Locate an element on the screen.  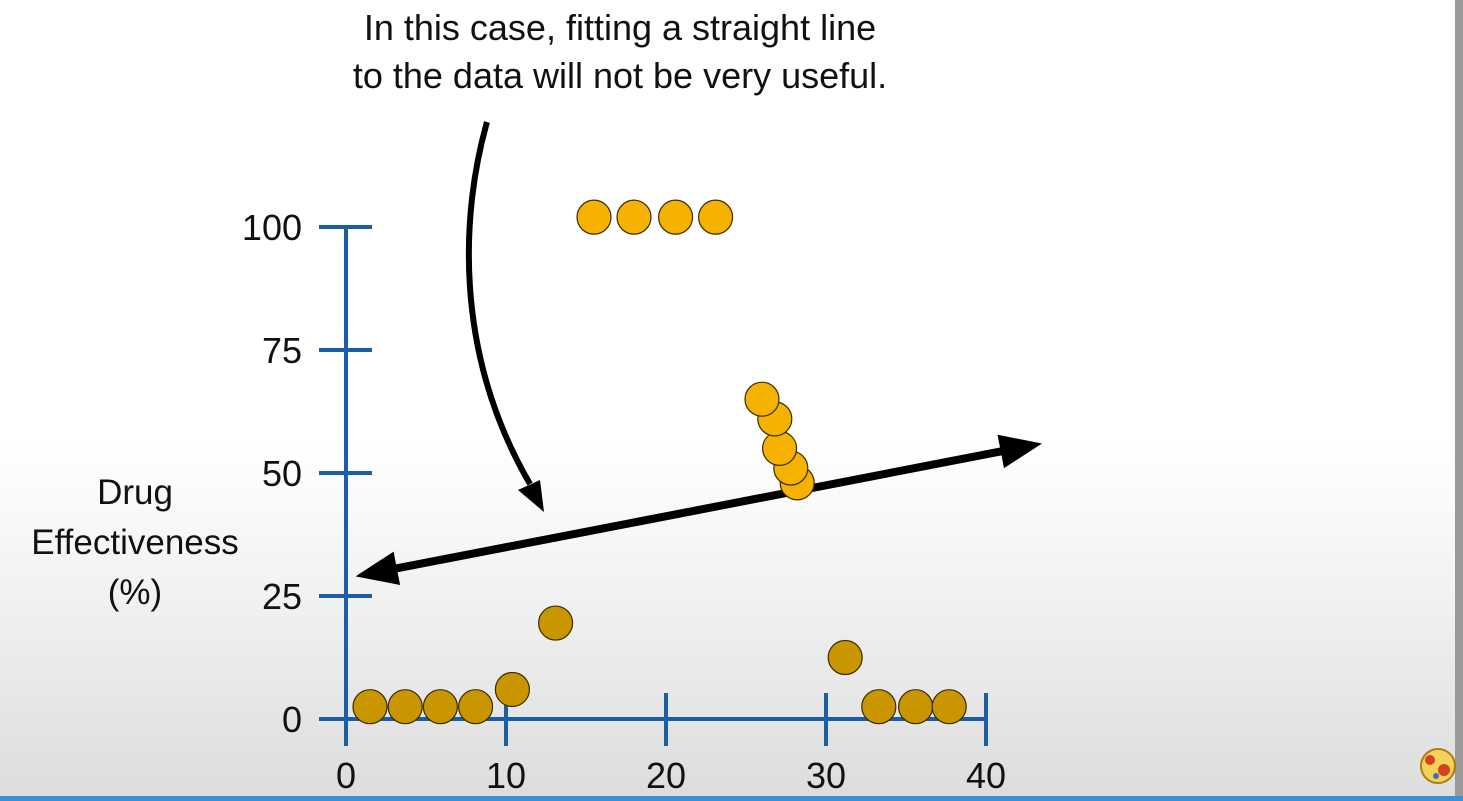
y-axis-label-line-2: Effectiveness is located at coordinates (135, 542).